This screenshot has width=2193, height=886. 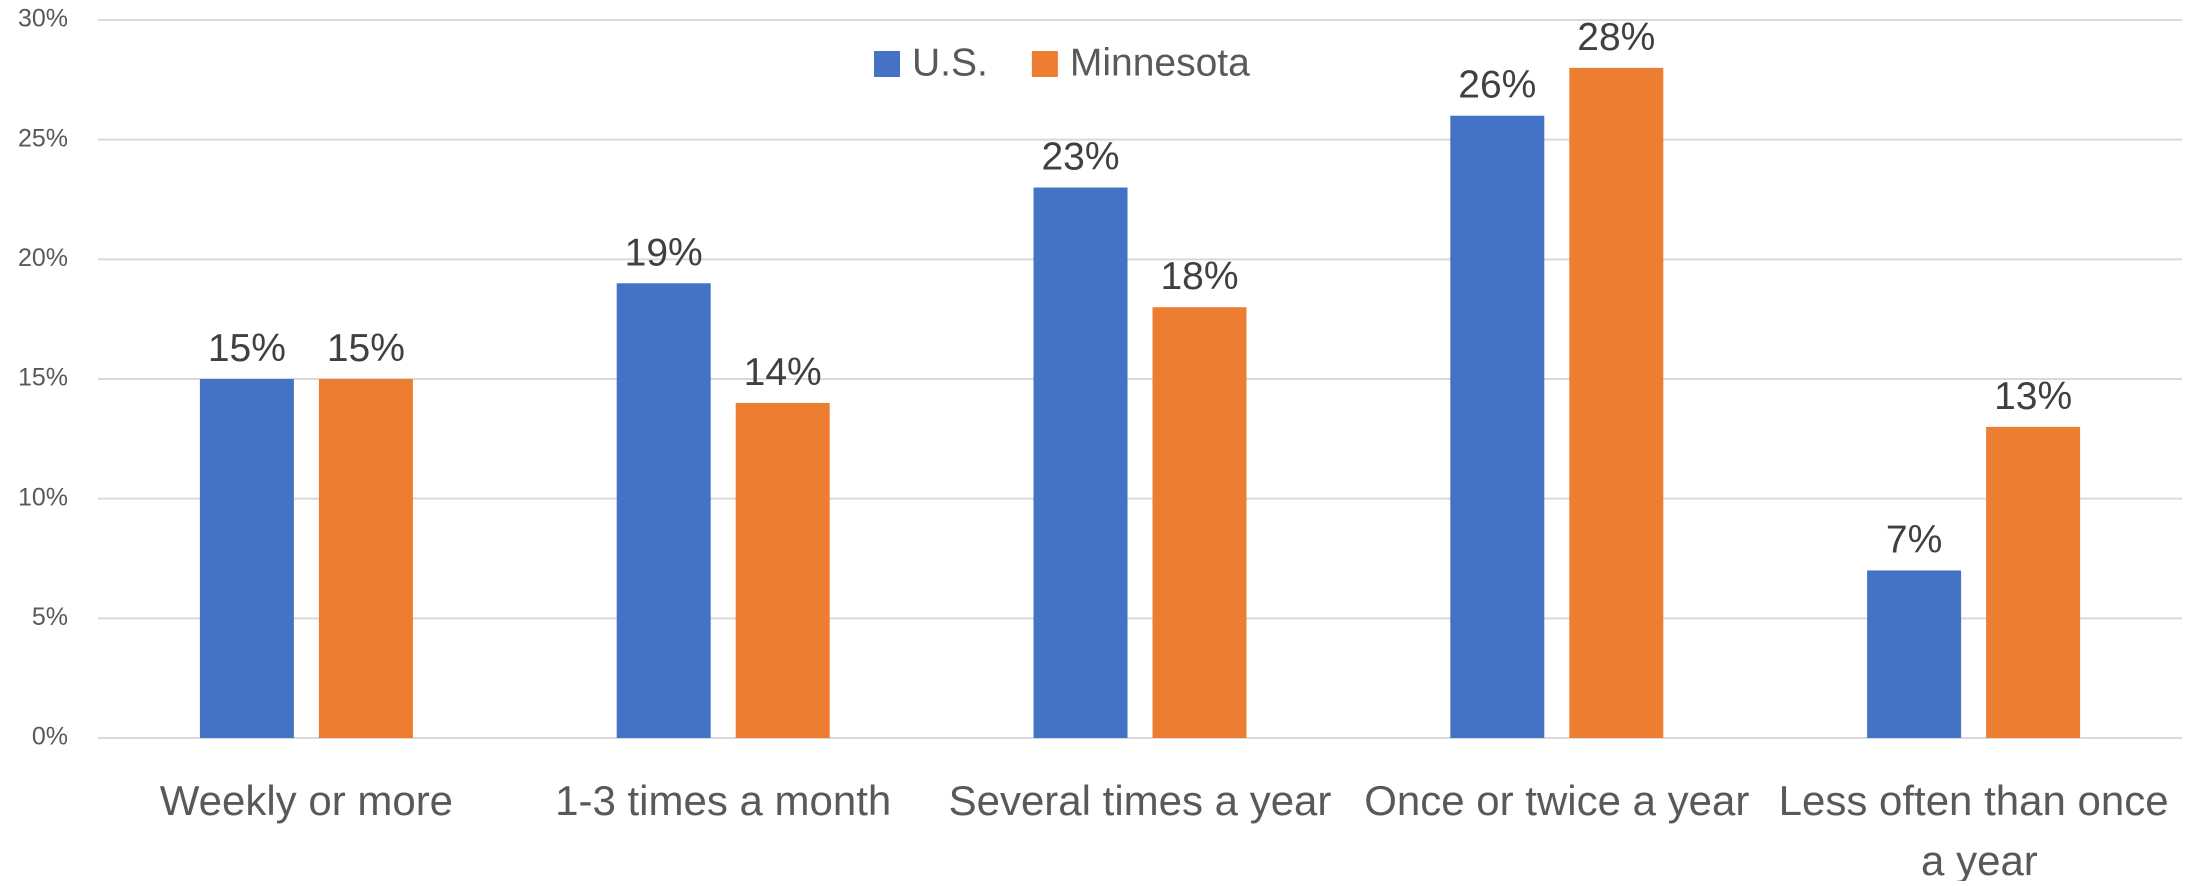 What do you see at coordinates (723, 800) in the screenshot?
I see `x-tick-label: 1-3 times a month` at bounding box center [723, 800].